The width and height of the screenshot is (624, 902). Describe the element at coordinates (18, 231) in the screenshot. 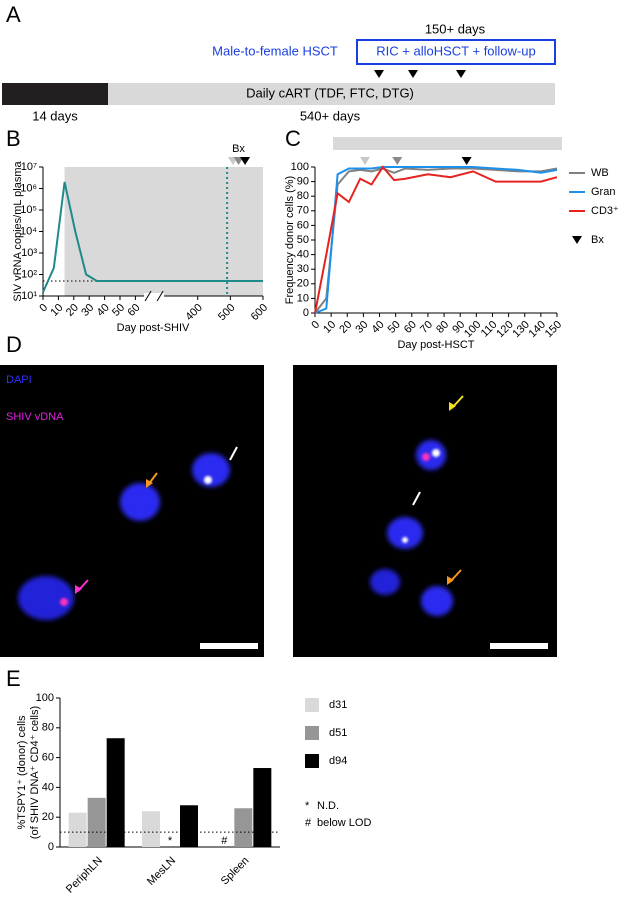

I see `y-axis-label: SIV vRNA copies/mL plasma` at that location.